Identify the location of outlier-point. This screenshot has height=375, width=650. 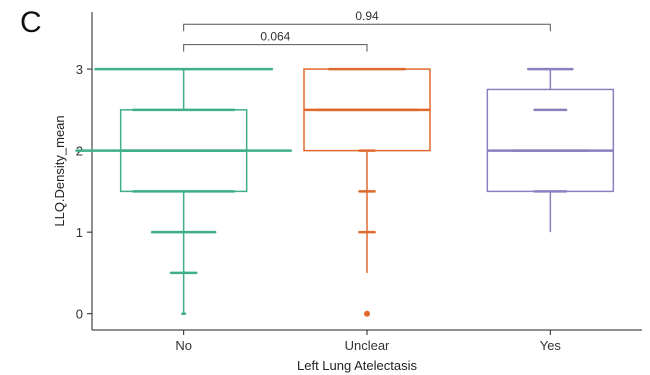
(367, 313).